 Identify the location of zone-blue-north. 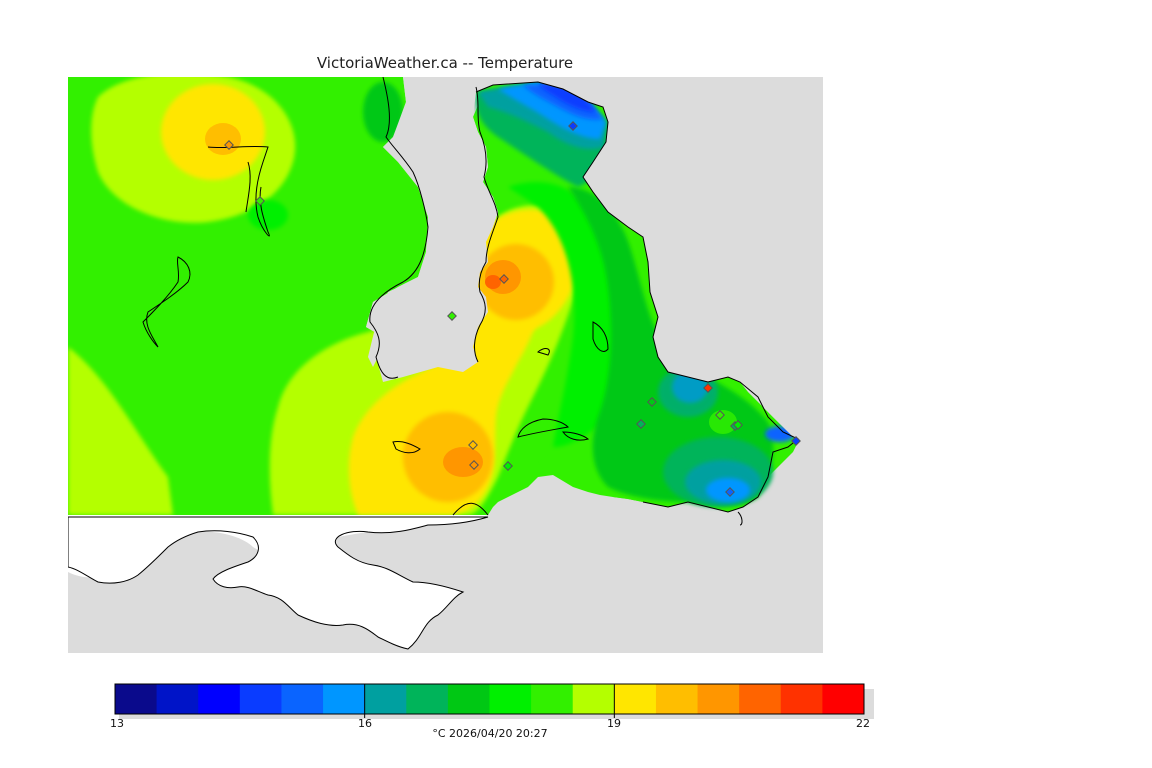
(563, 102).